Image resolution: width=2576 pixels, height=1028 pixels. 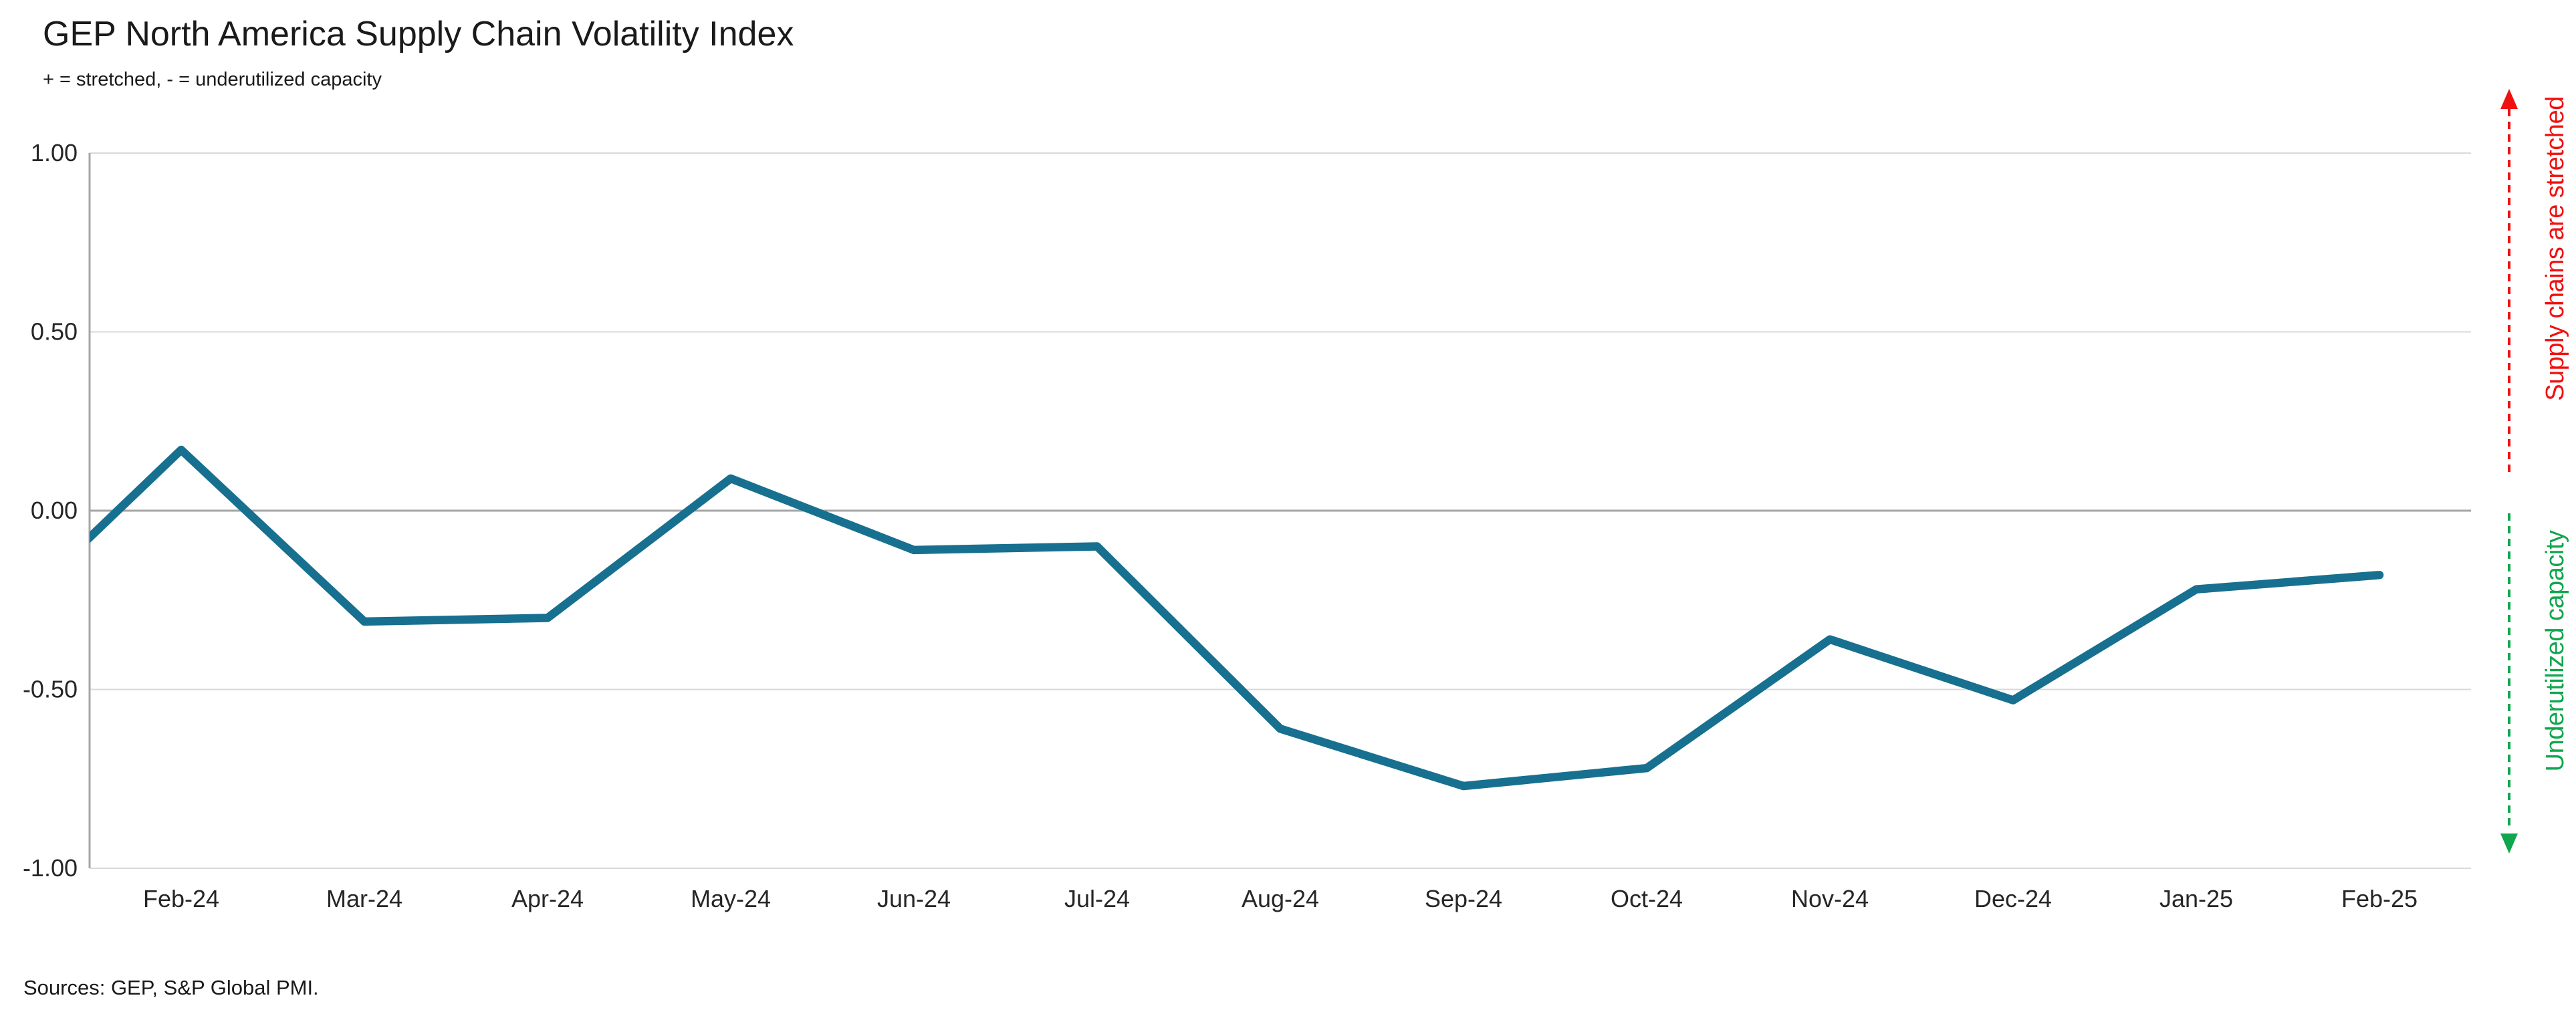 What do you see at coordinates (54, 332) in the screenshot?
I see `y-axis-tick-label: 0.50` at bounding box center [54, 332].